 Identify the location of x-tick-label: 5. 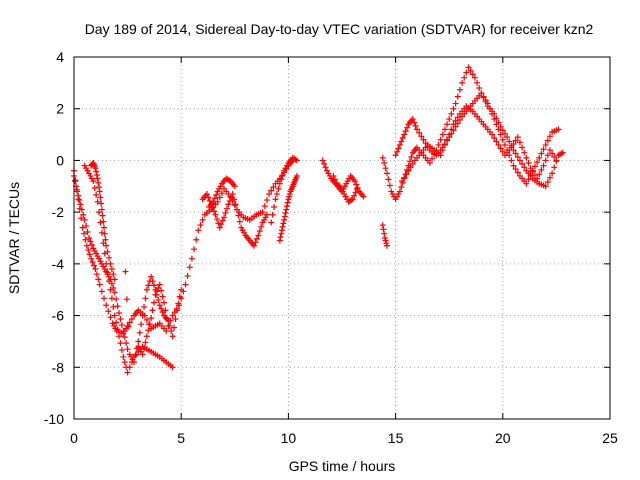
(181, 438).